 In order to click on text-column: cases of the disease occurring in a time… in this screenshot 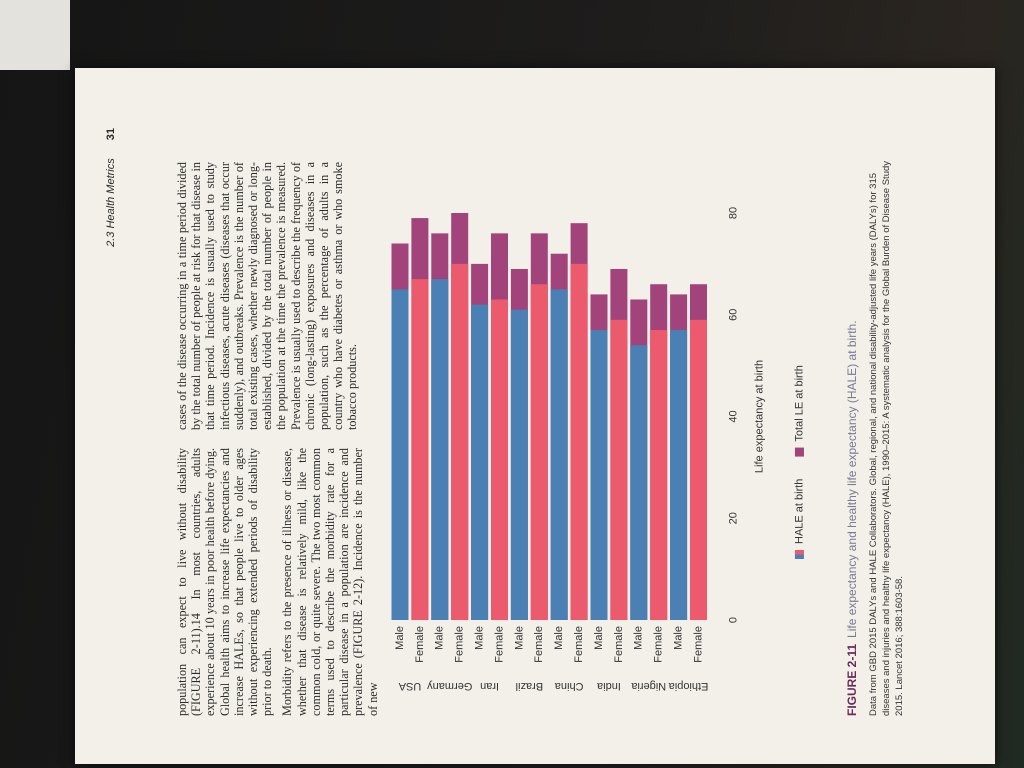, I will do `click(270, 296)`.